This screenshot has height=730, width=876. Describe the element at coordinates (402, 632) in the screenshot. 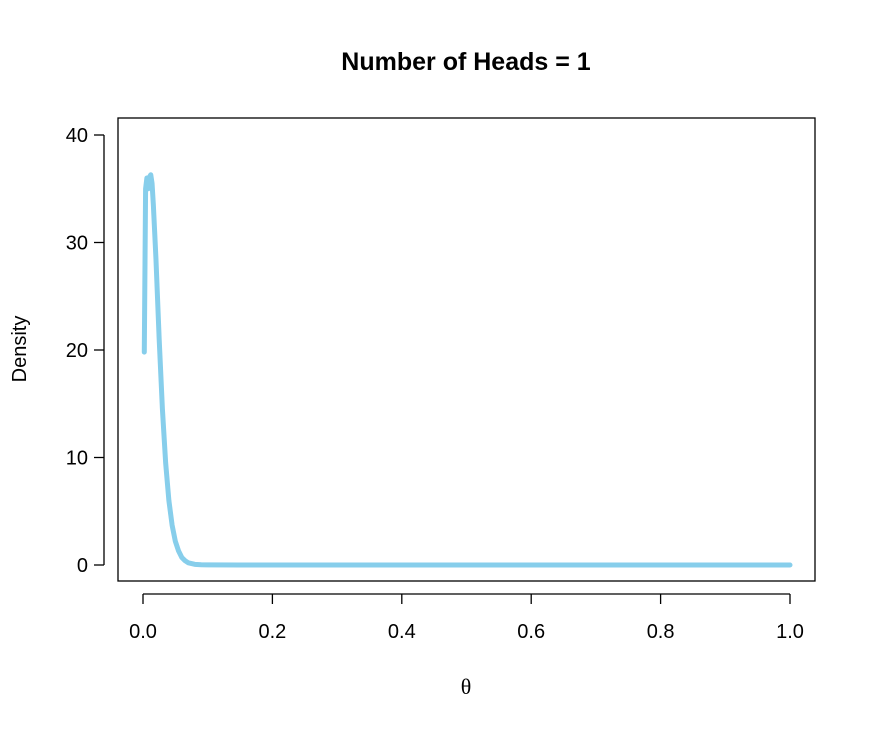

I see `x-tick-label: 0.4` at that location.